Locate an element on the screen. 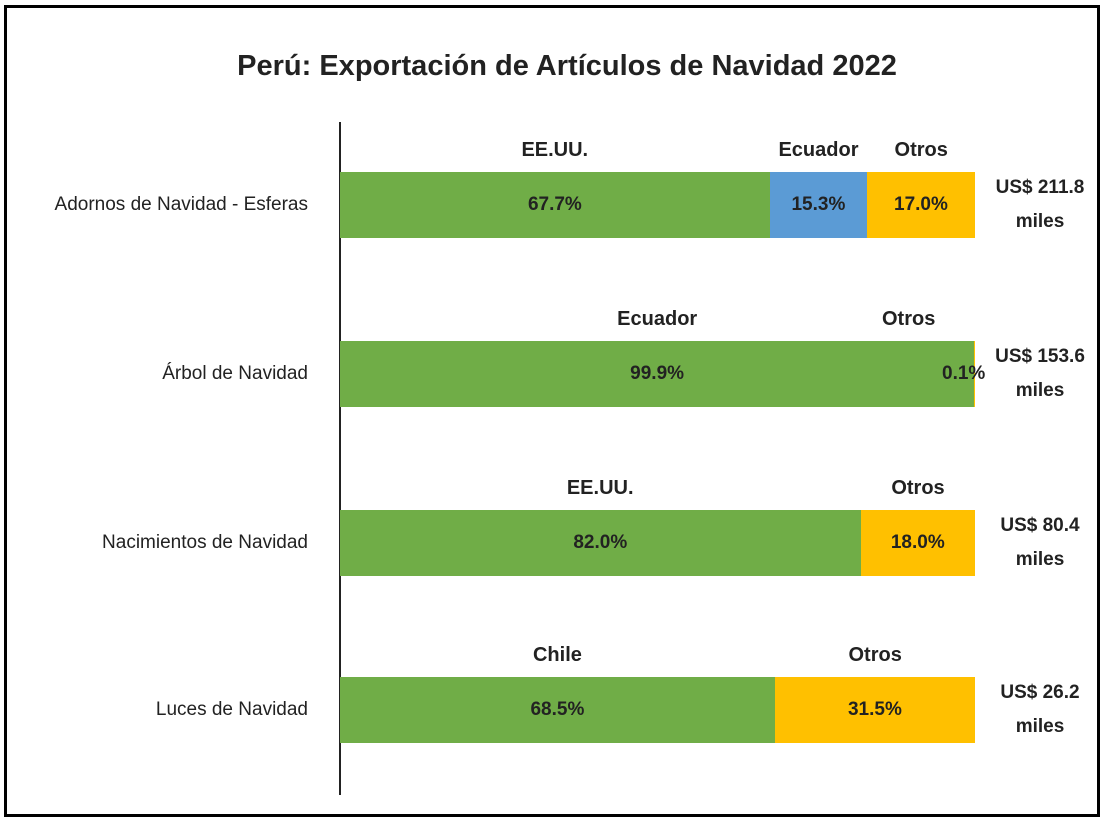 This screenshot has height=820, width=1104. segment-name: Chile is located at coordinates (557, 655).